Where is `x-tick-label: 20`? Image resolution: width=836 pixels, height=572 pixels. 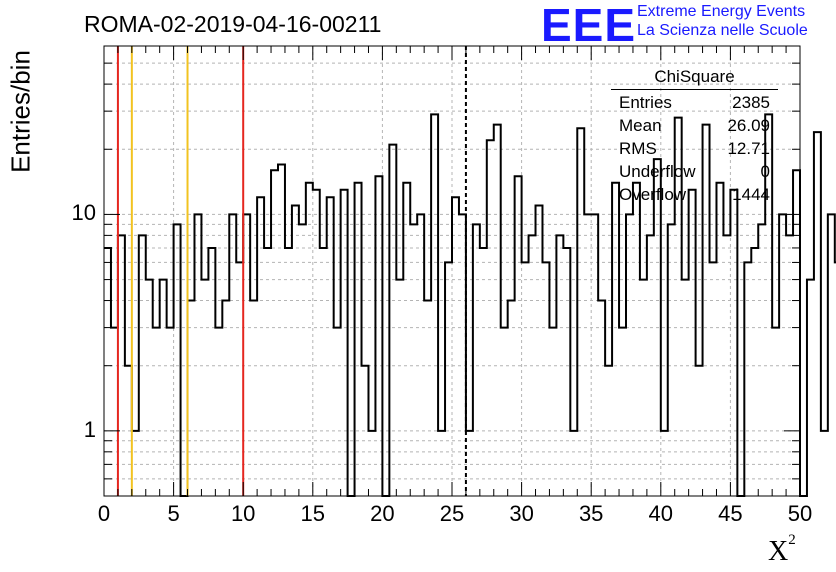
x-tick-label: 20 is located at coordinates (382, 513).